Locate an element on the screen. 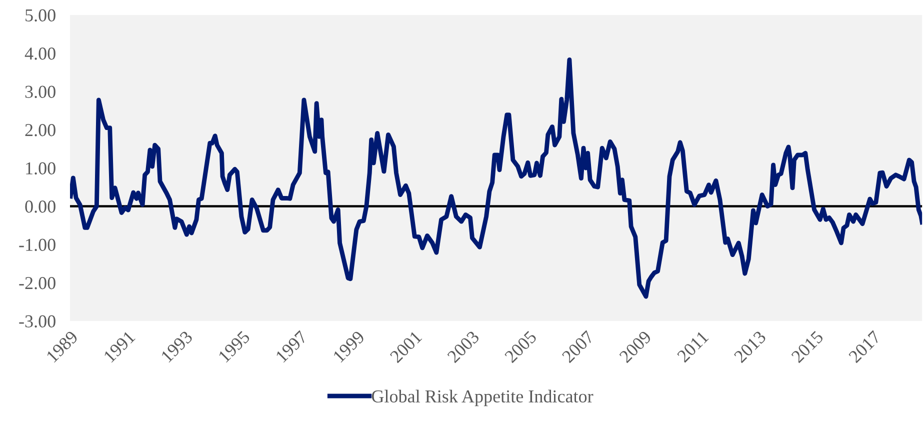  y-tick-label: 1.00 is located at coordinates (41, 168).